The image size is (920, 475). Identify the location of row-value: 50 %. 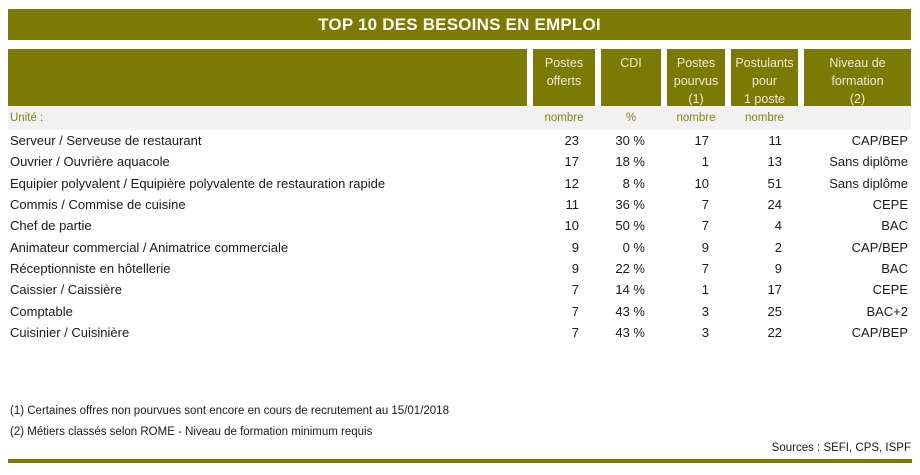
(630, 226).